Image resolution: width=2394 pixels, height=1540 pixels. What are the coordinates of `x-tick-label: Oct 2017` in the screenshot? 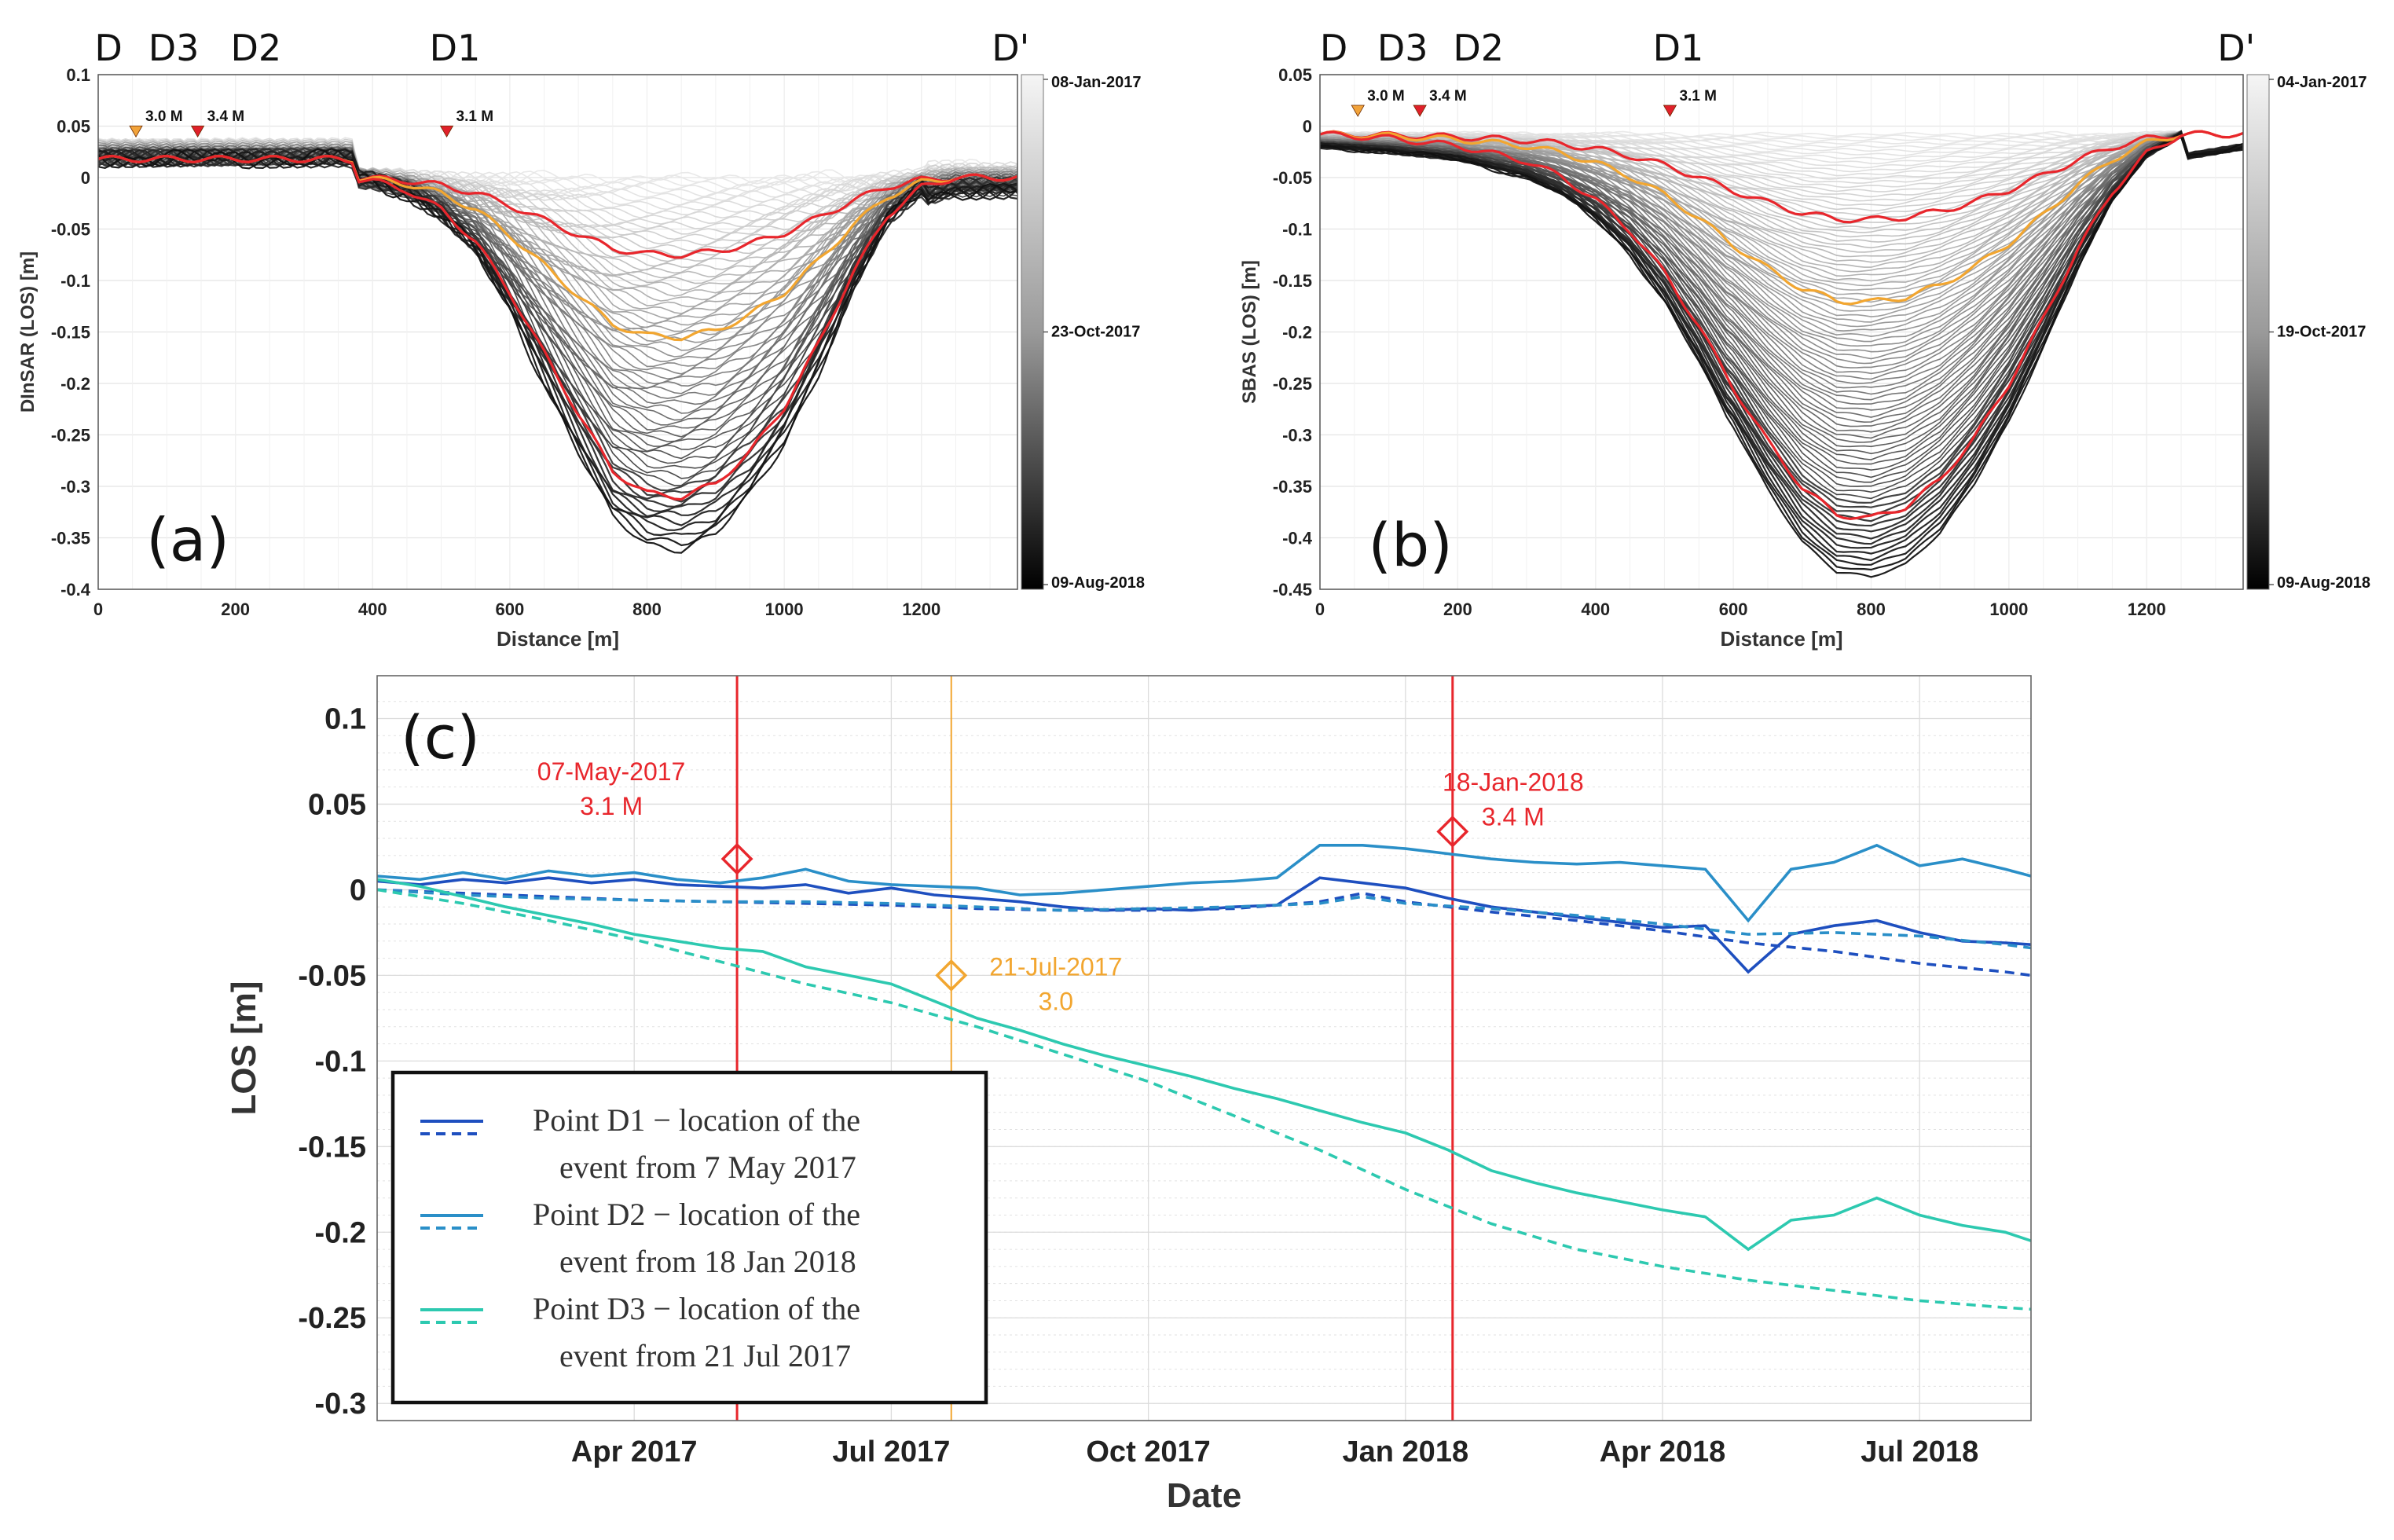 It's located at (1148, 1452).